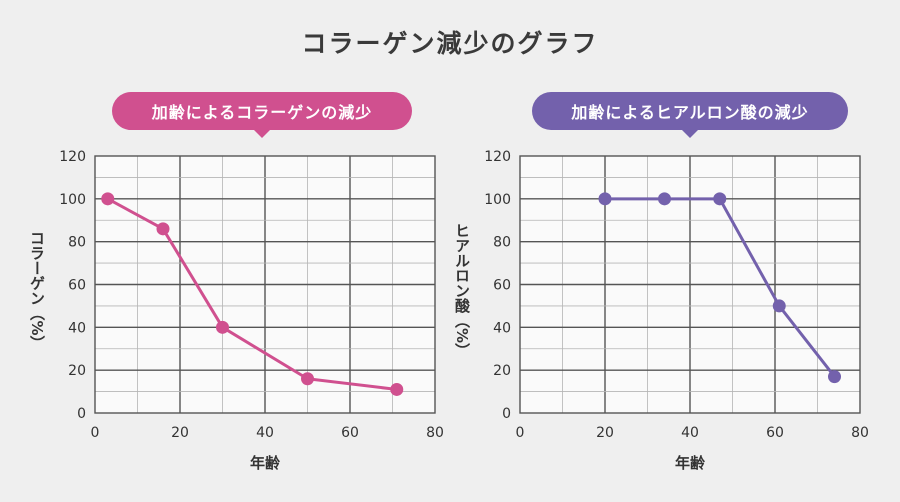  I want to click on y-axis-label: コラーゲン（%）, so click(37, 290).